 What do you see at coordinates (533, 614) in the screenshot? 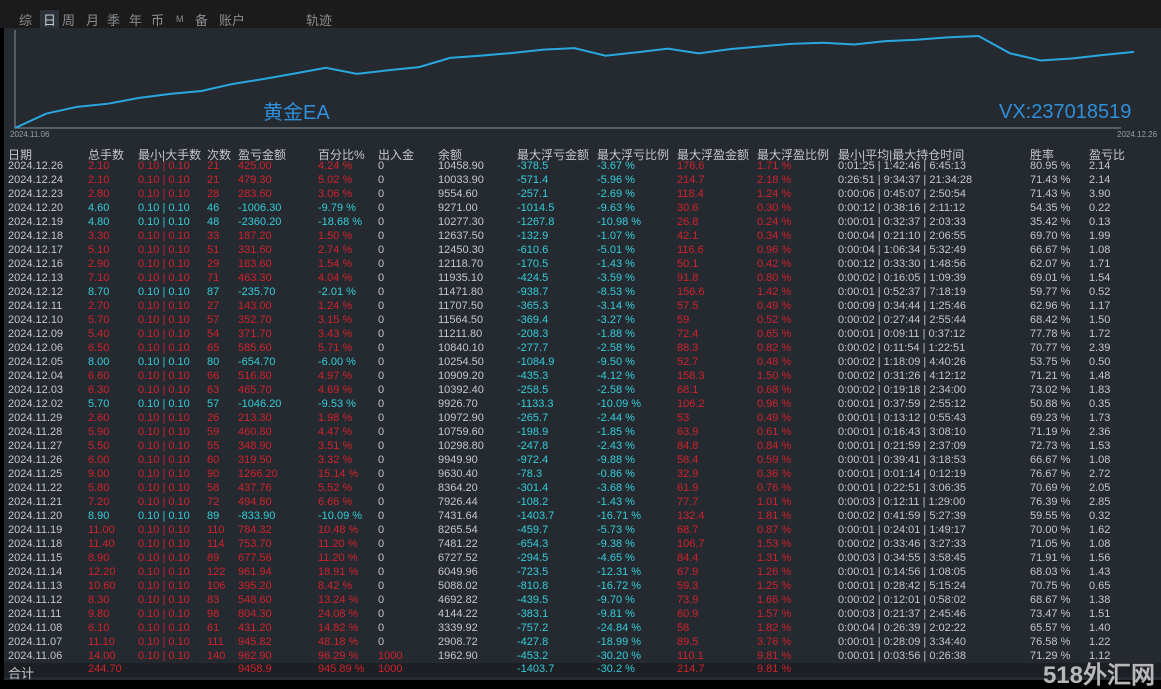
I see `cell-8: -383.1` at bounding box center [533, 614].